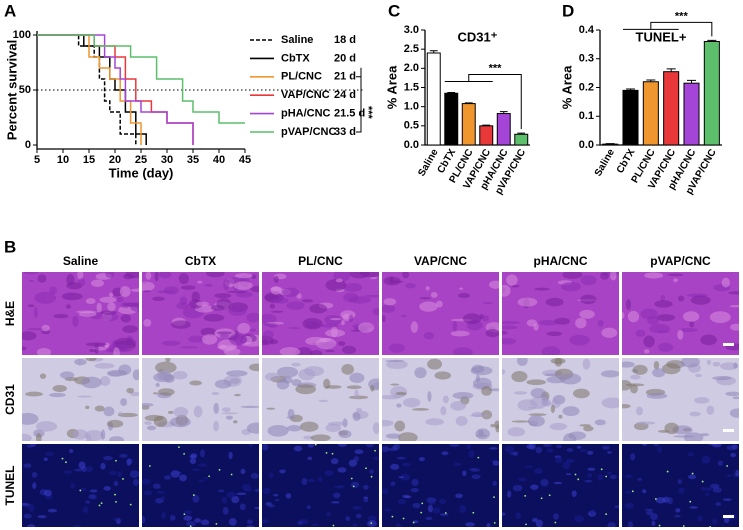 The width and height of the screenshot is (743, 530). I want to click on y-tick-label: 0.1, so click(586, 116).